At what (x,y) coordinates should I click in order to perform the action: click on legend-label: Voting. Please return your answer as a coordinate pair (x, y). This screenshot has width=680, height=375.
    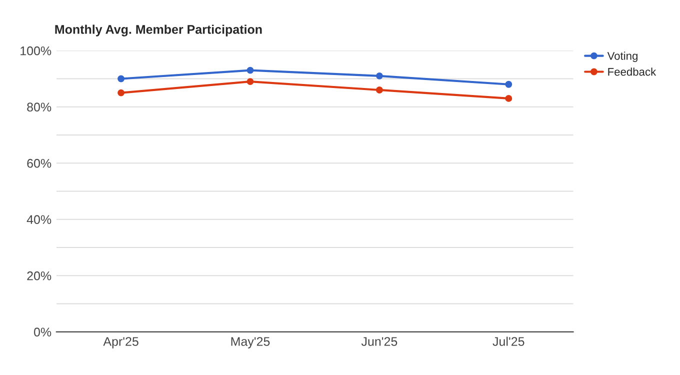
    Looking at the image, I should click on (622, 57).